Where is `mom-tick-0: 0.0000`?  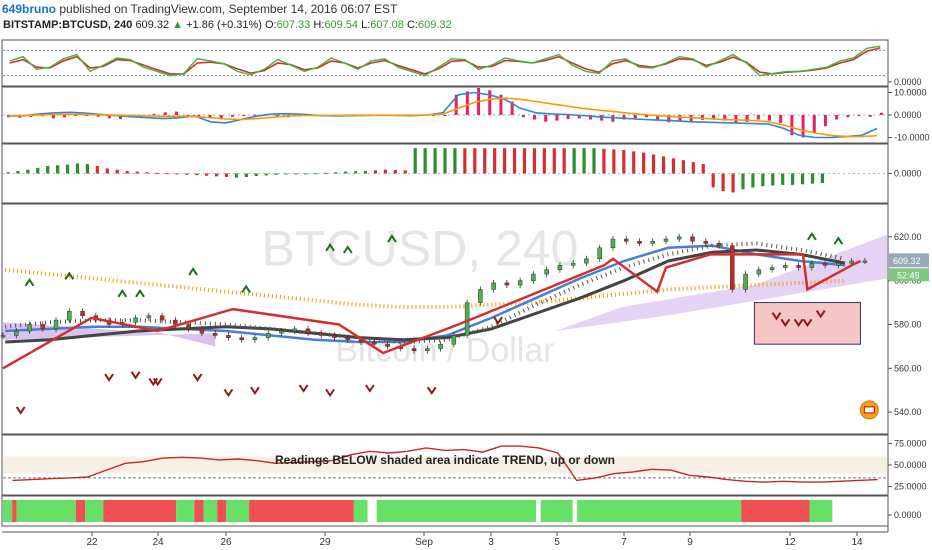 mom-tick-0: 0.0000 is located at coordinates (908, 174).